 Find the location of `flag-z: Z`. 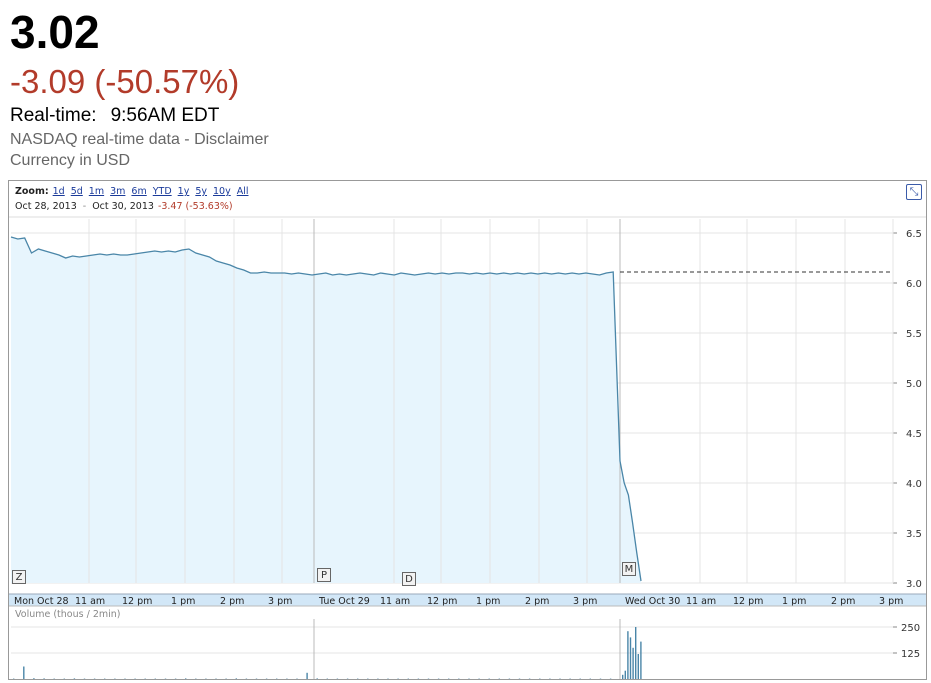

flag-z: Z is located at coordinates (19, 577).